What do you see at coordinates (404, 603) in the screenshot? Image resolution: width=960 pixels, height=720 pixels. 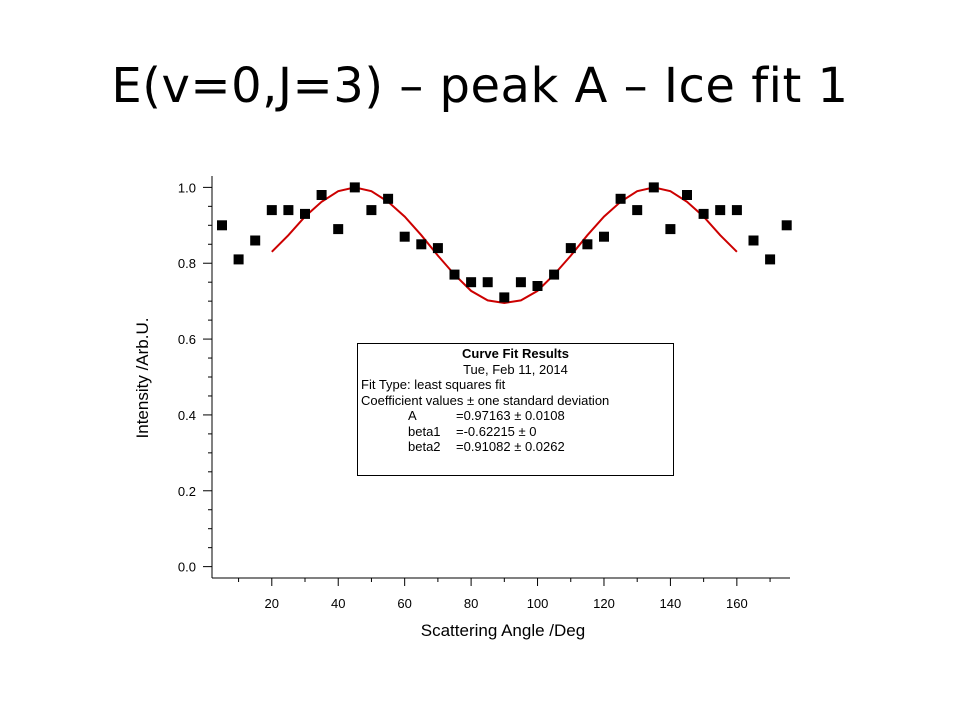 I see `x-tick-label: 60` at bounding box center [404, 603].